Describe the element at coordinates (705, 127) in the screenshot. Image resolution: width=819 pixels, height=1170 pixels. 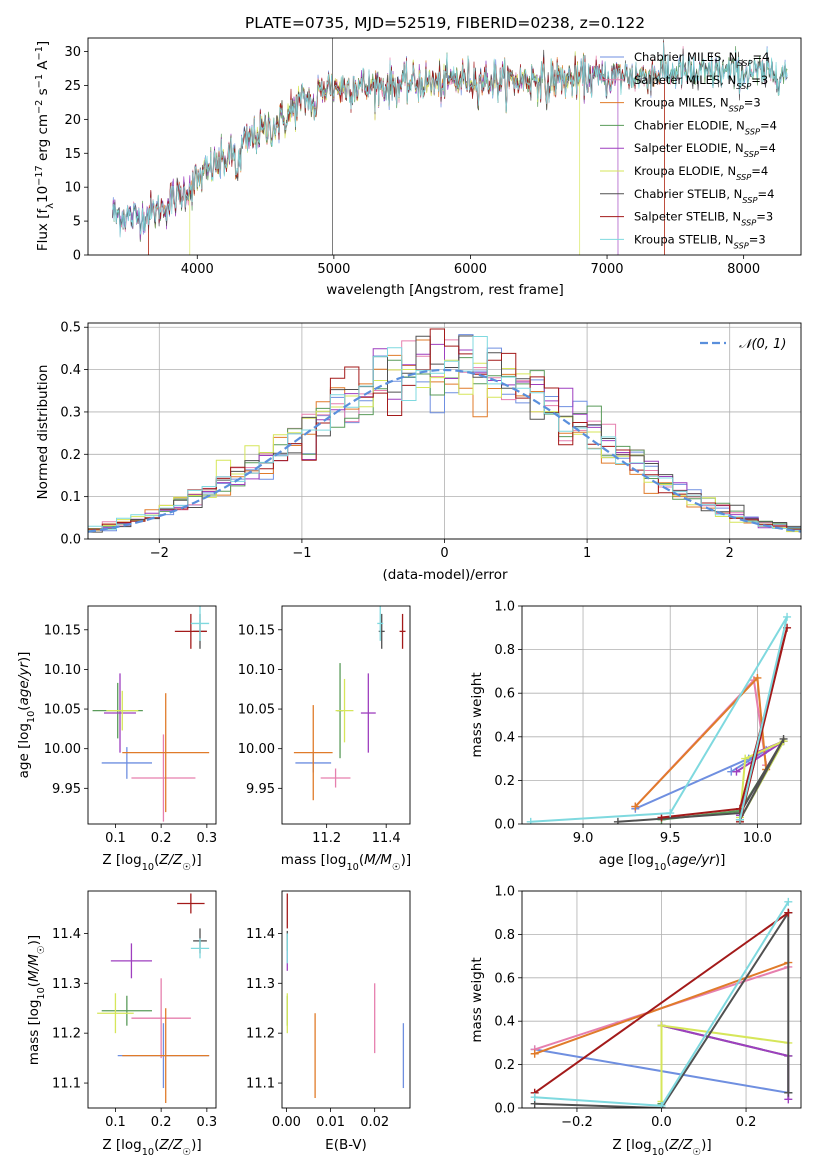
I see `legend-label: Chabrier ELODIE, NSSP=4` at that location.